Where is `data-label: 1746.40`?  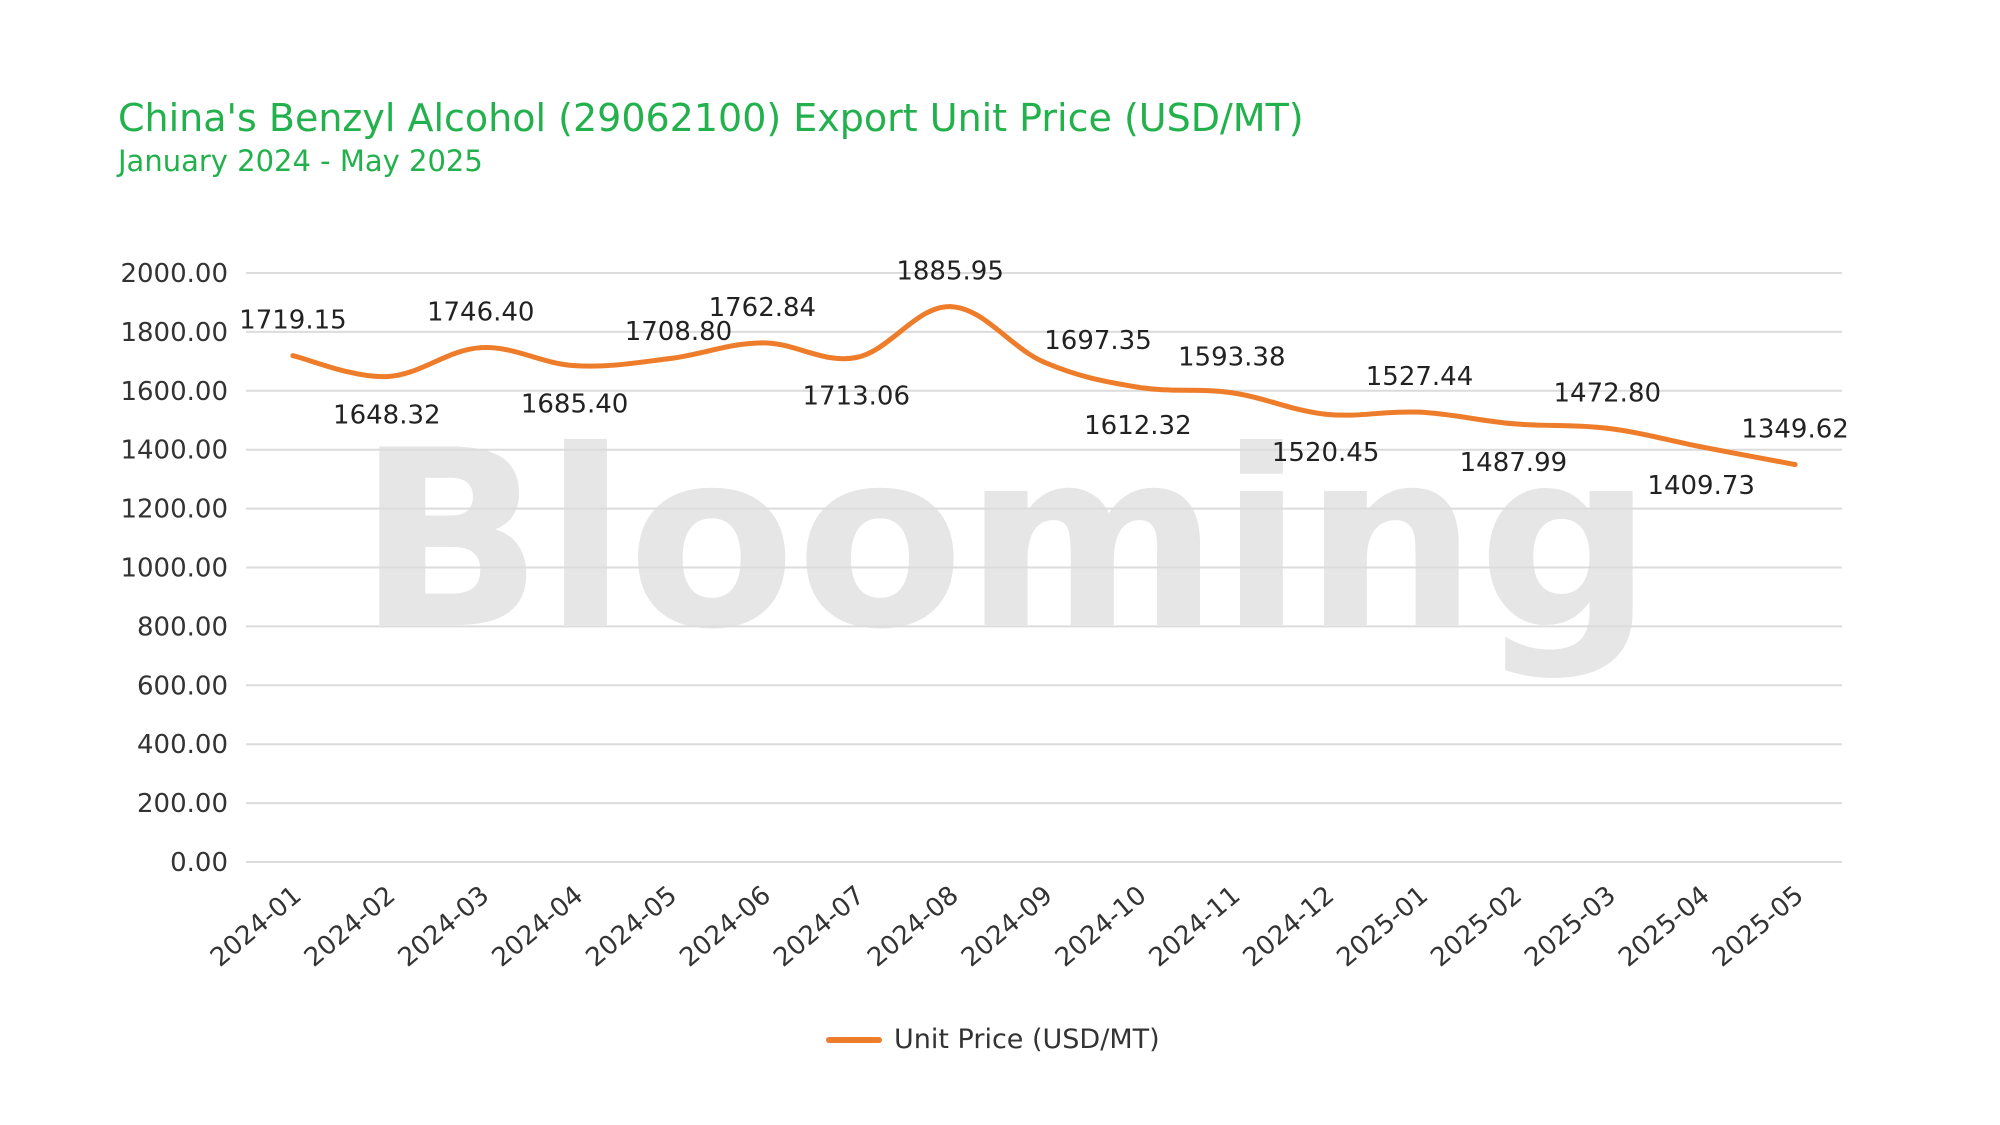
data-label: 1746.40 is located at coordinates (481, 313).